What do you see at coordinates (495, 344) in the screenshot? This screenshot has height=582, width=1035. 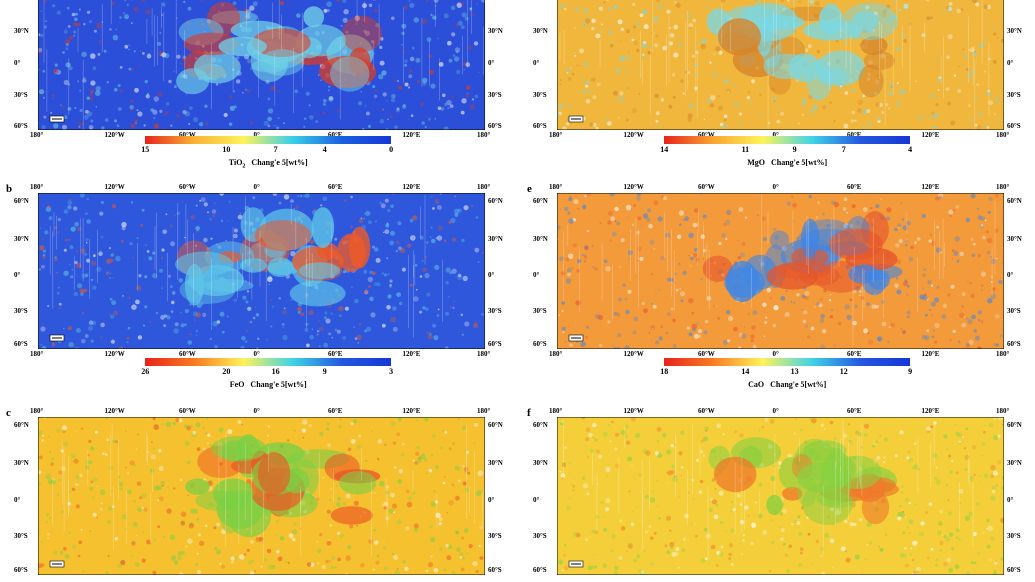 I see `lat-label-right: 60°S` at bounding box center [495, 344].